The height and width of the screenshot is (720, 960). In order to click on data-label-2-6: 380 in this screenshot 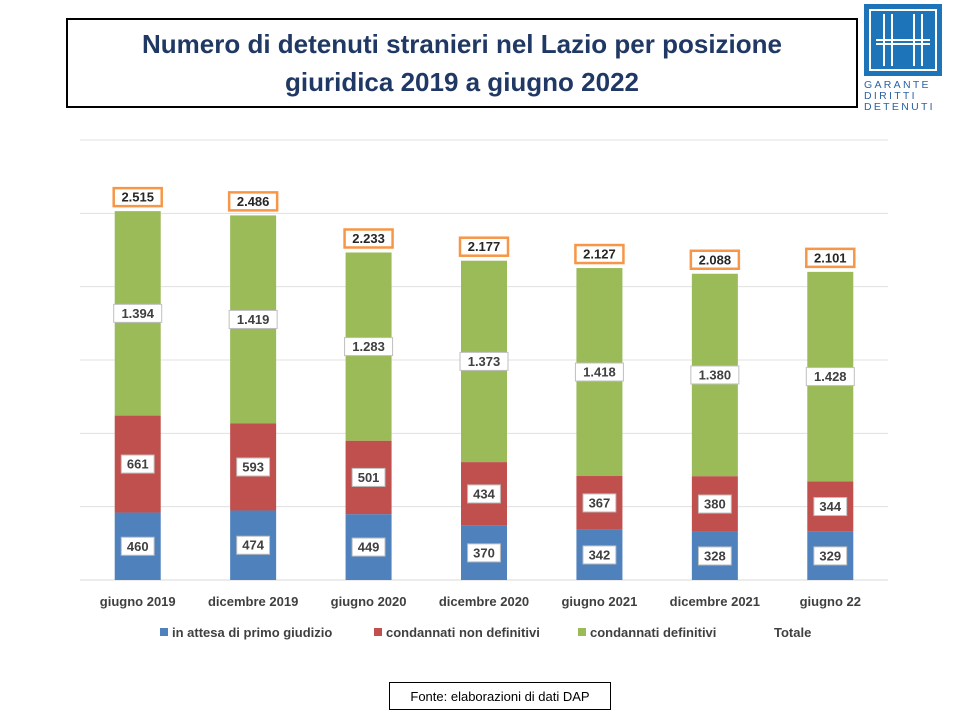, I will do `click(715, 504)`.